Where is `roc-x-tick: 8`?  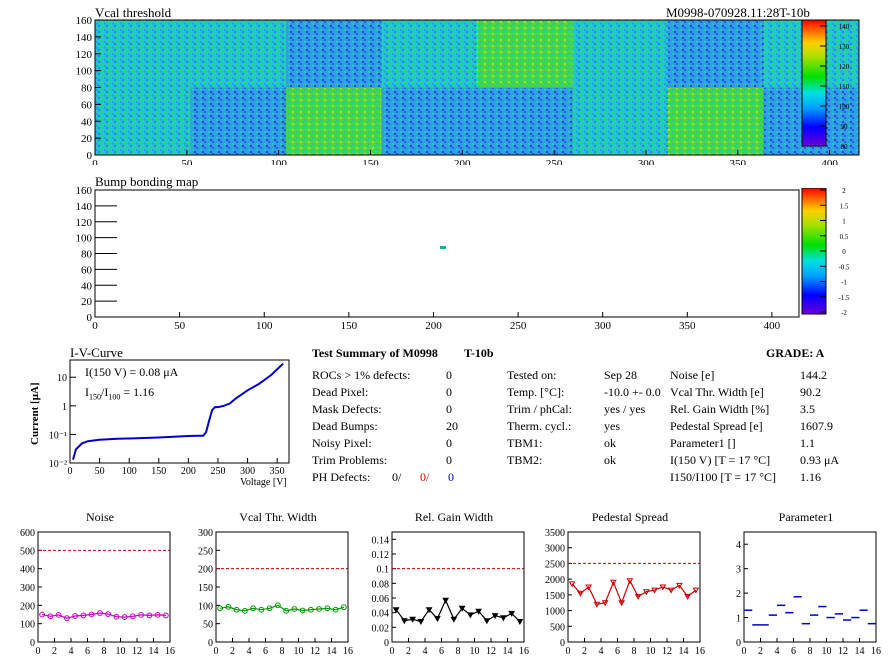
roc-x-tick: 8 is located at coordinates (104, 651).